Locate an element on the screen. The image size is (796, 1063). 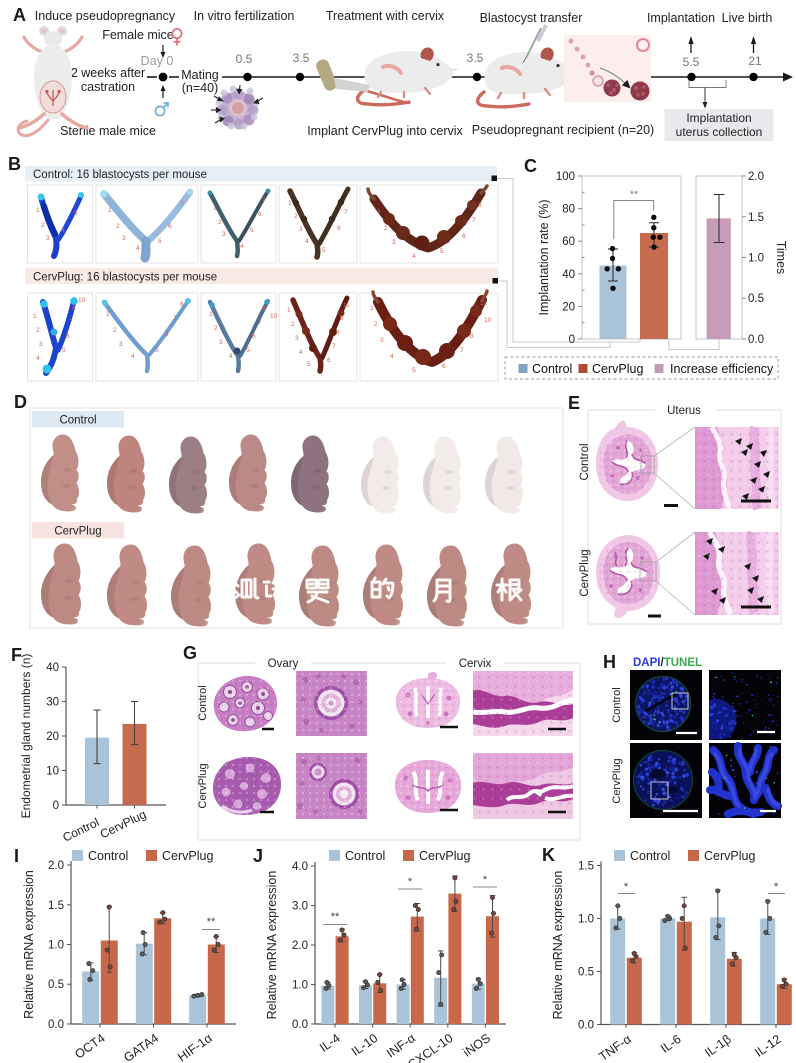
svg-text: IL-6 is located at coordinates (671, 1044).